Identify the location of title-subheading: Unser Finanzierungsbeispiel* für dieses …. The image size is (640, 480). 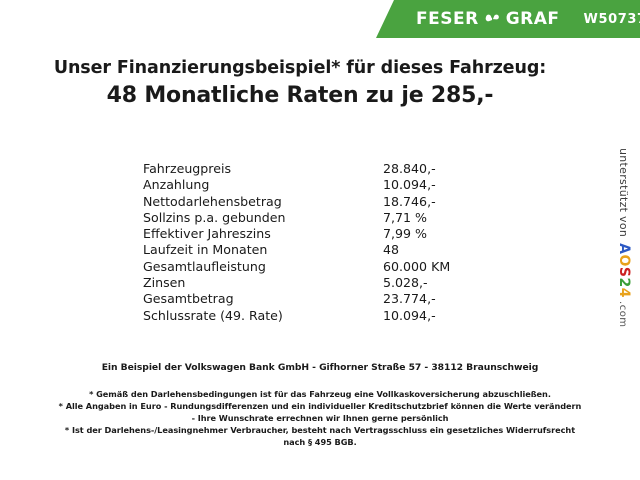
(300, 68).